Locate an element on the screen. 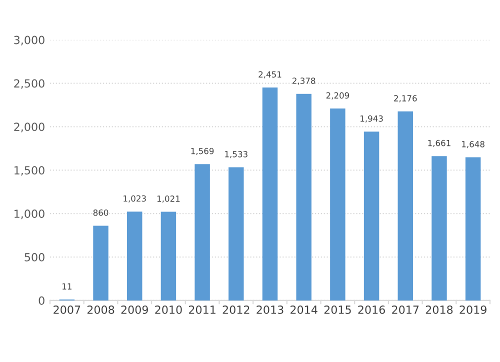 The image size is (500, 362). x-tick-label: 2015 is located at coordinates (337, 310).